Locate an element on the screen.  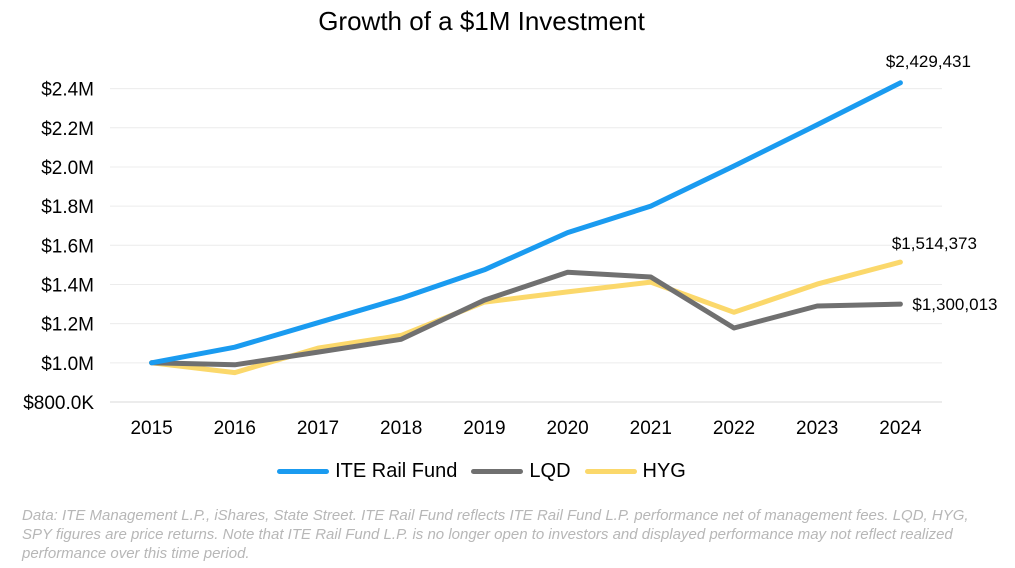
legend-swatch-hyg is located at coordinates (610, 471).